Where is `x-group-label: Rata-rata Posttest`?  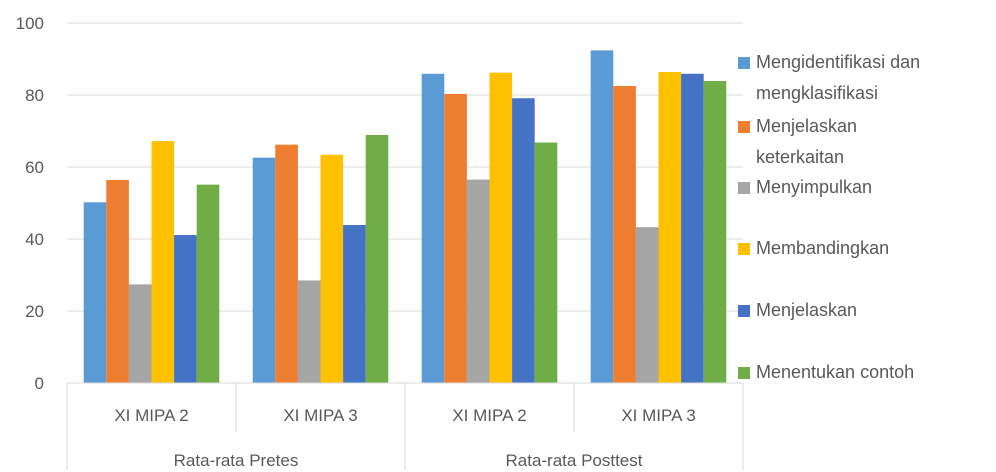
x-group-label: Rata-rata Posttest is located at coordinates (573, 460).